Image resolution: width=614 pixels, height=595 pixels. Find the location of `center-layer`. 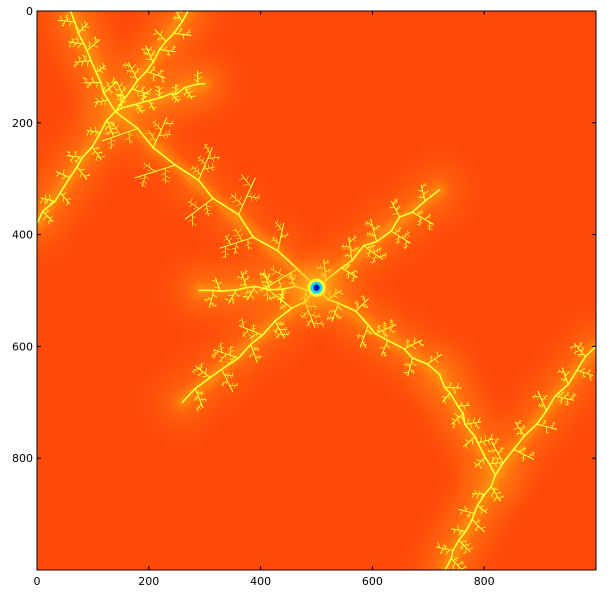

center-layer is located at coordinates (317, 288).